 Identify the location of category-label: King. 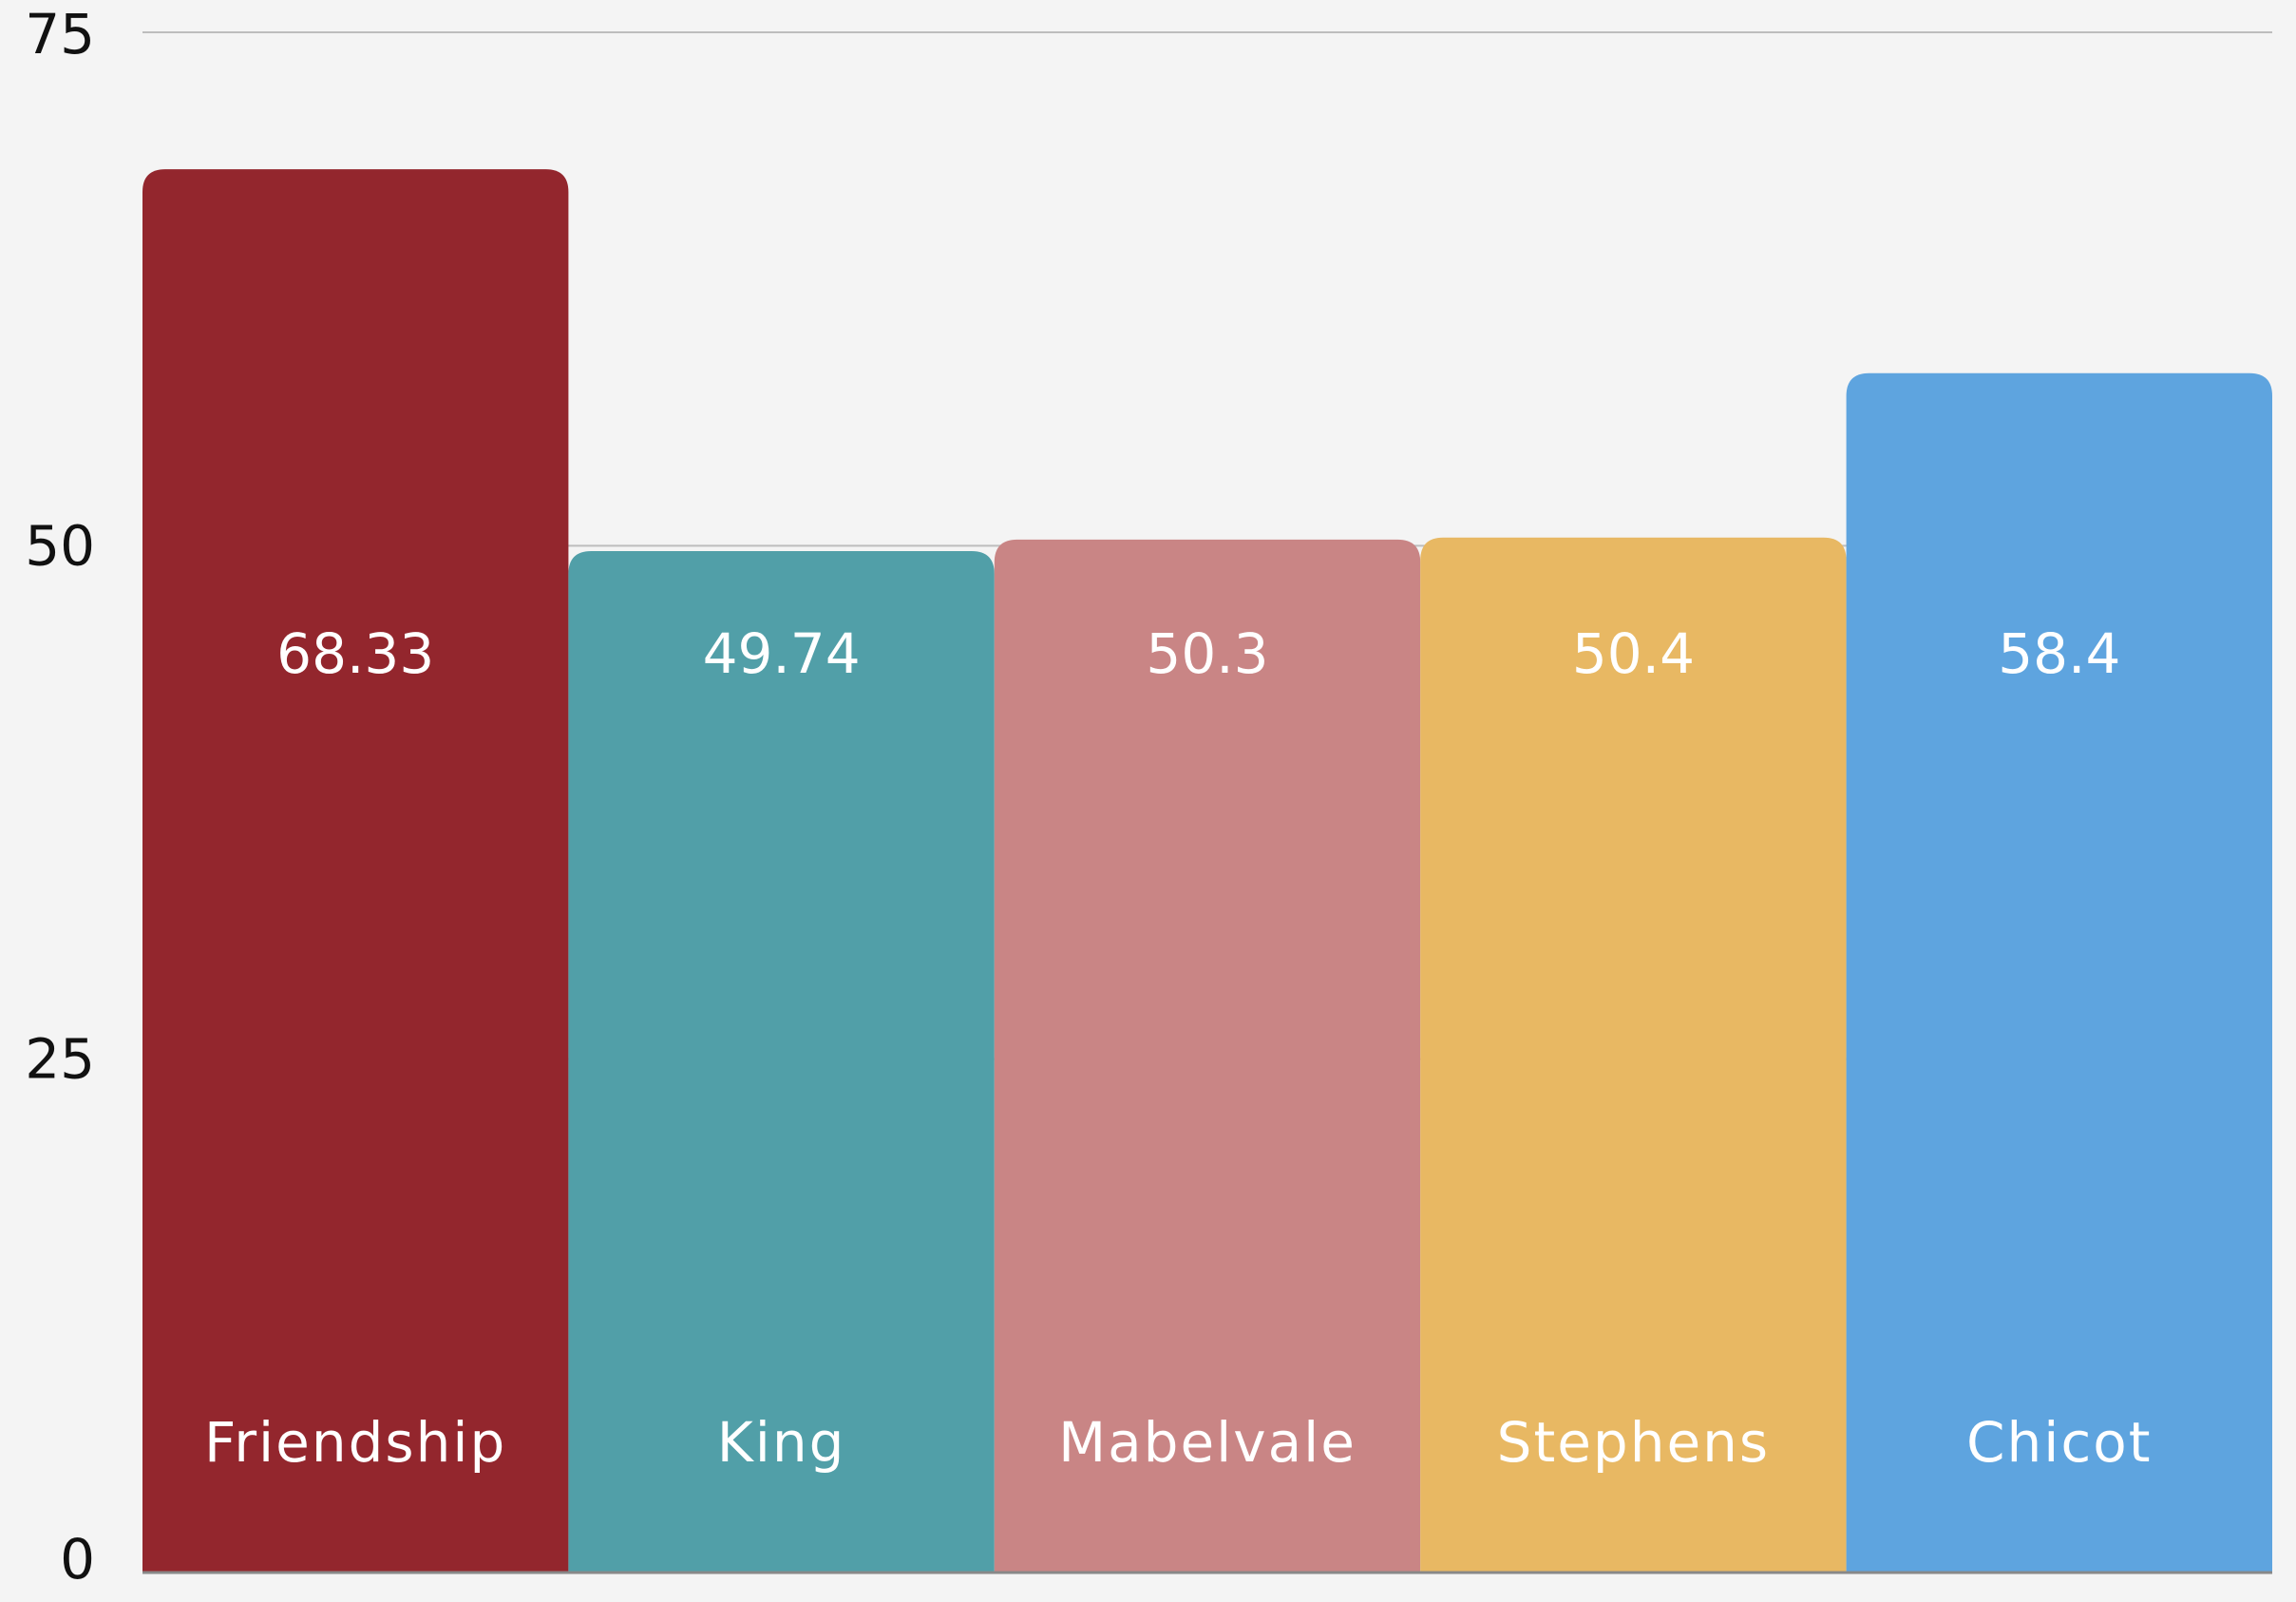
(781, 1442).